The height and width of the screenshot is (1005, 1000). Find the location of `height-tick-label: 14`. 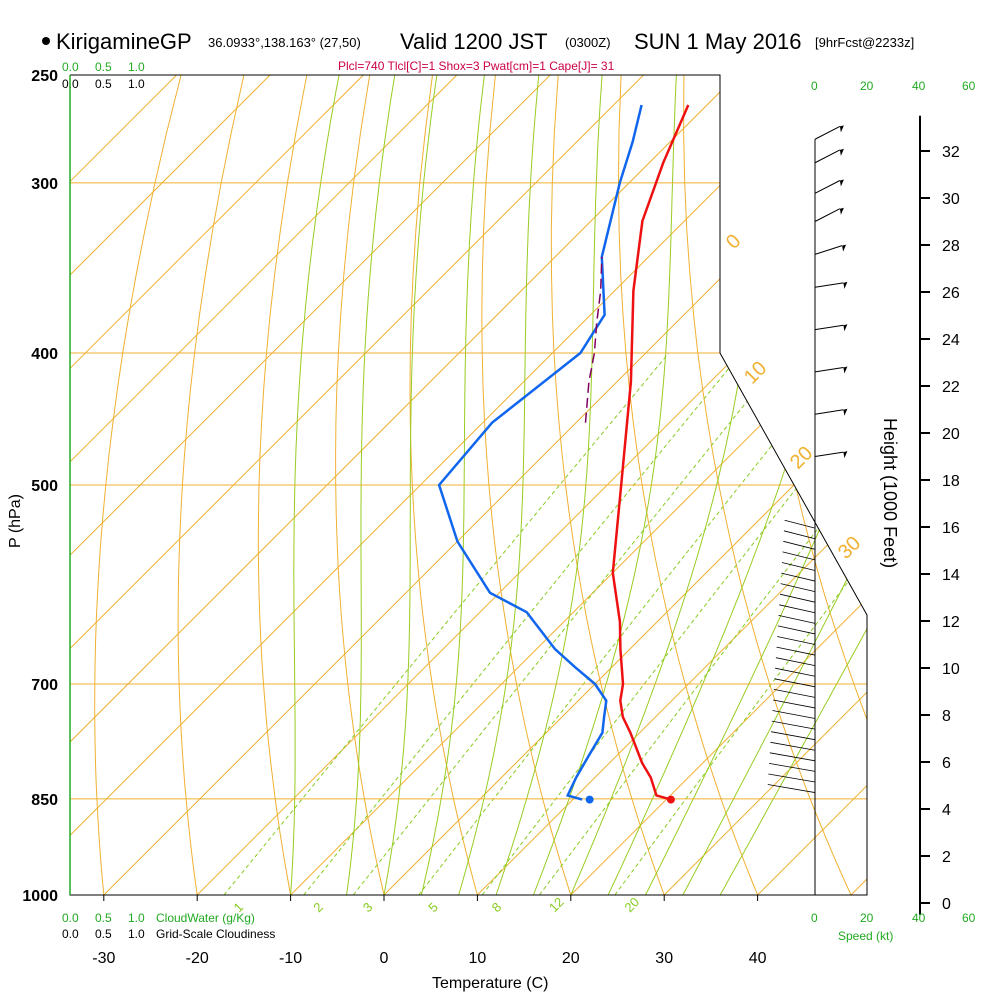

height-tick-label: 14 is located at coordinates (951, 575).